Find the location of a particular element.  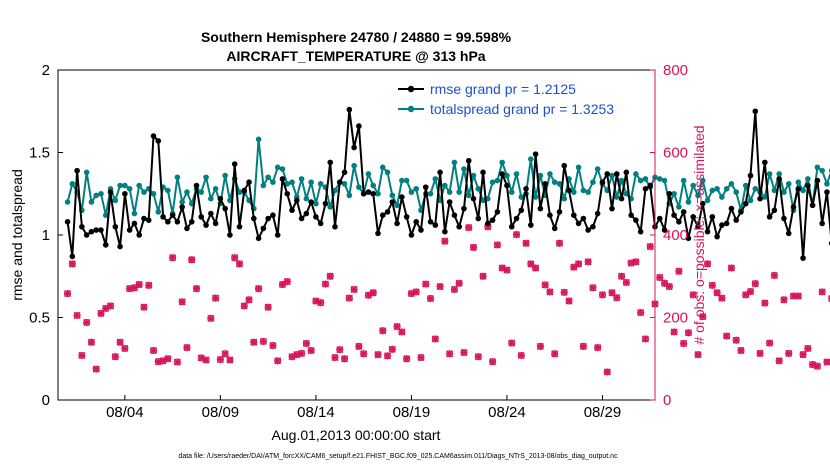

x-tick-label: 08/29 is located at coordinates (603, 412).